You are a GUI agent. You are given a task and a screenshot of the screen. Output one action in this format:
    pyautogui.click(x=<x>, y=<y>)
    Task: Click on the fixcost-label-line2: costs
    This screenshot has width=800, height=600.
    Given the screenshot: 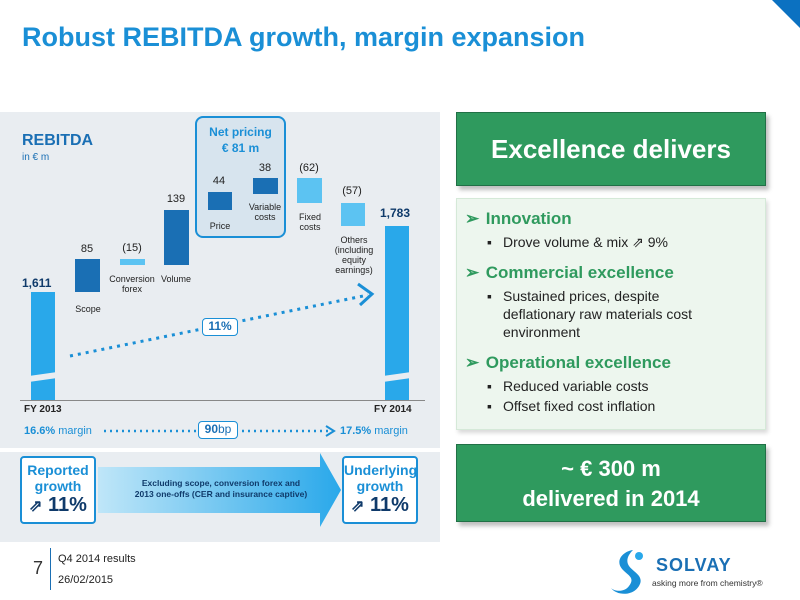 What is the action you would take?
    pyautogui.click(x=310, y=227)
    